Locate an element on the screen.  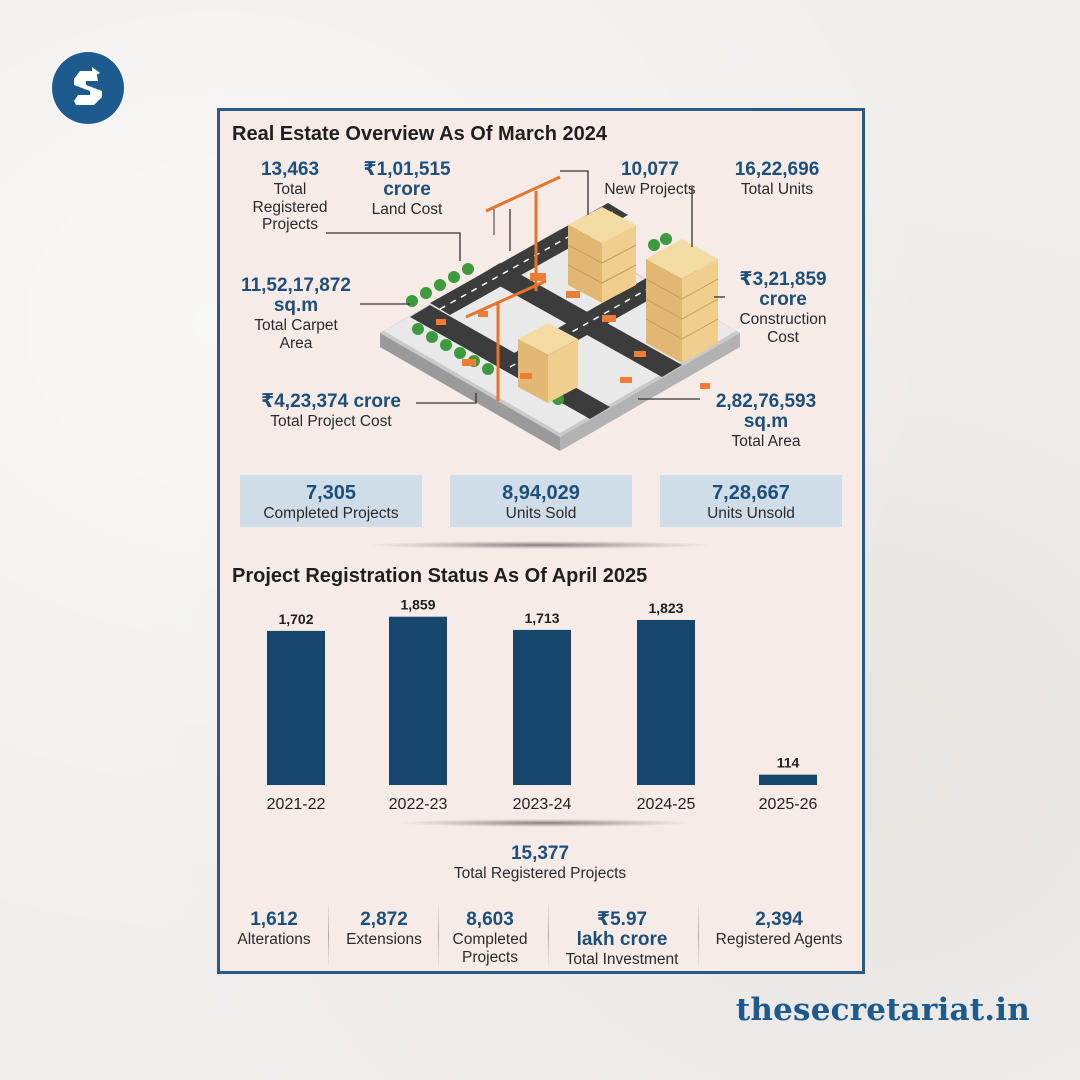
land-cost-label: Land Cost is located at coordinates (407, 209).